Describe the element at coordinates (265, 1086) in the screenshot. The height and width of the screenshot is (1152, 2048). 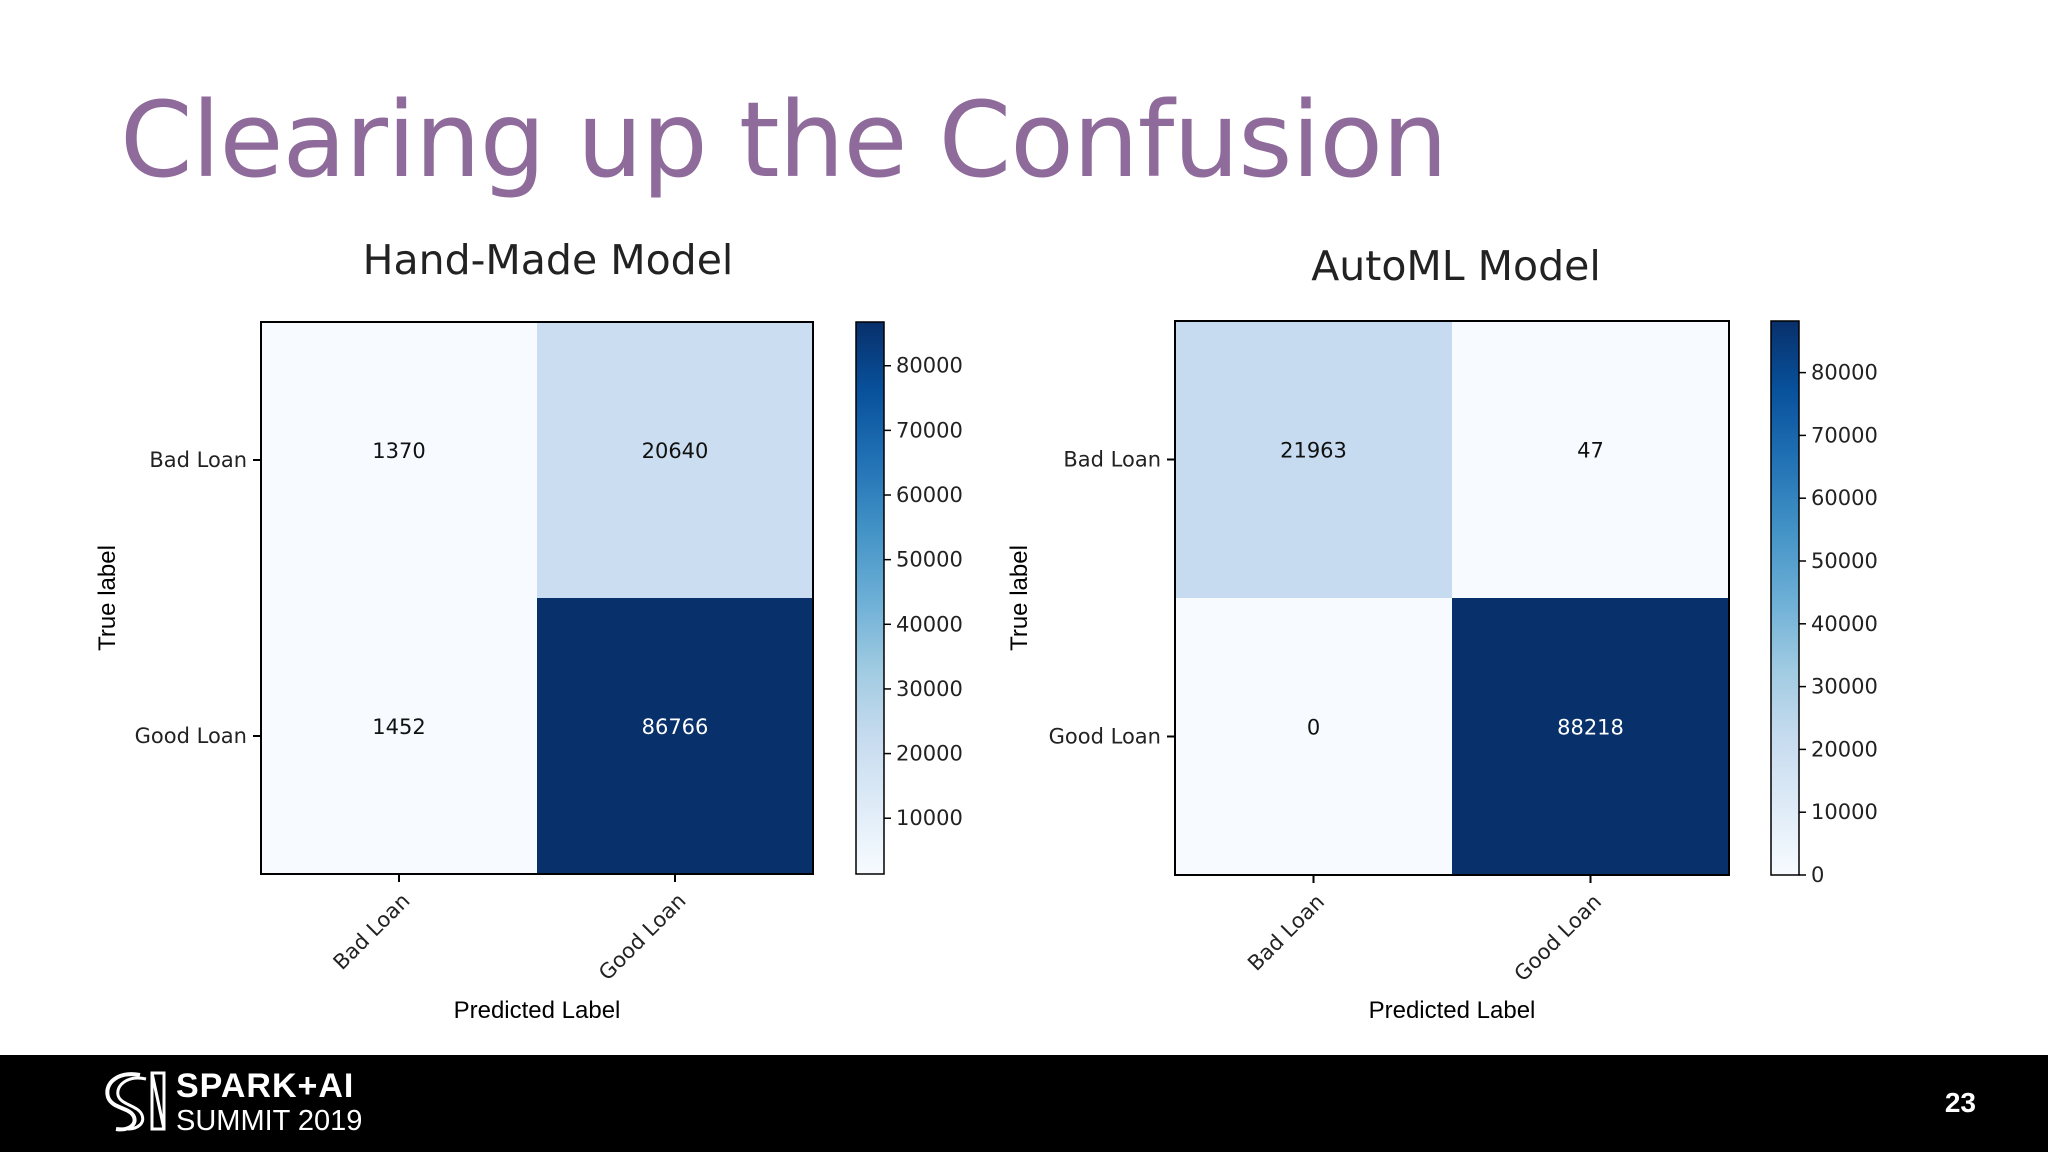
I see `footer-logo-line1: SPARK+AI` at that location.